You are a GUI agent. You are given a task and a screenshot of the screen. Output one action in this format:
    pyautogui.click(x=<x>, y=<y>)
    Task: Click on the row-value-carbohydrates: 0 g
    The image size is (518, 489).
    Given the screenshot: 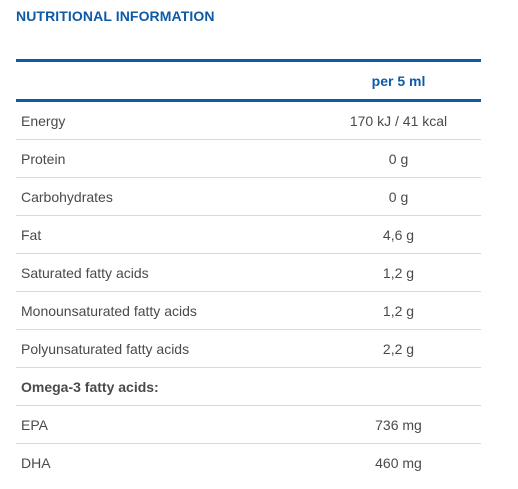 What is the action you would take?
    pyautogui.click(x=398, y=196)
    